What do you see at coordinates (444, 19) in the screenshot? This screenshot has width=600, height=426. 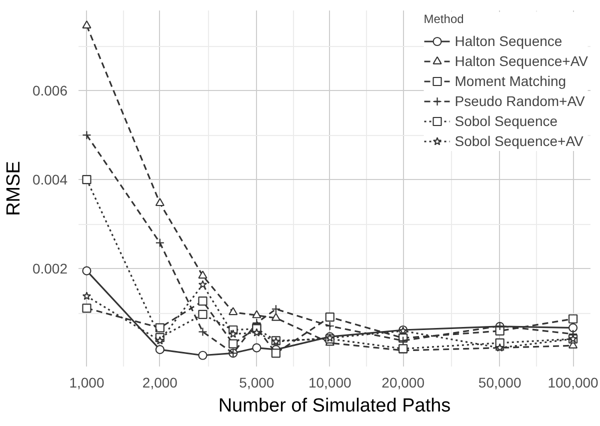 I see `legend-title: Method` at bounding box center [444, 19].